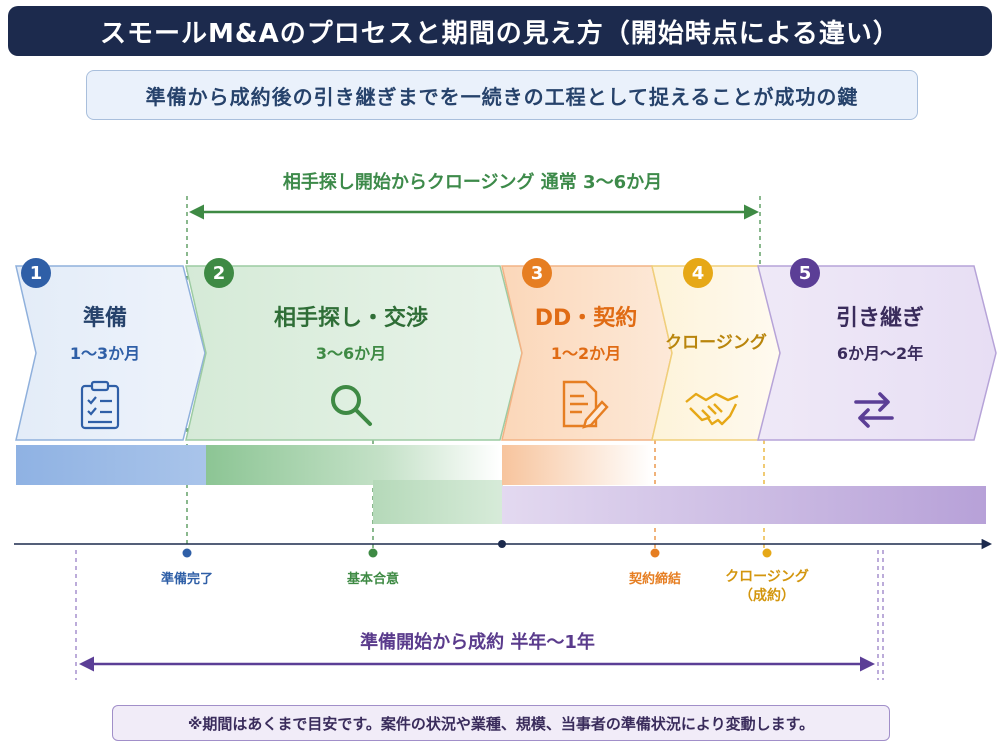  What do you see at coordinates (105, 353) in the screenshot?
I see `phase-1-duration: 1〜3か月` at bounding box center [105, 353].